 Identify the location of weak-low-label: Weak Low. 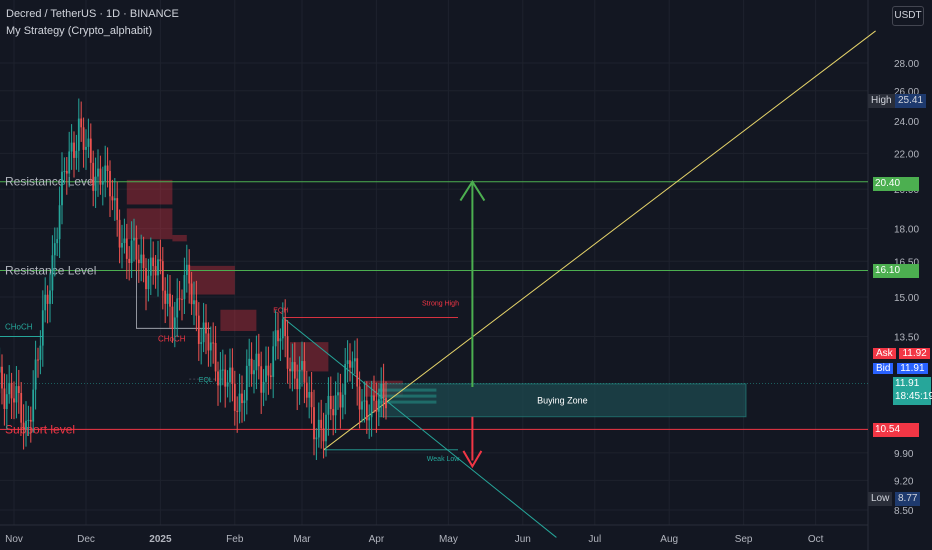
(443, 459).